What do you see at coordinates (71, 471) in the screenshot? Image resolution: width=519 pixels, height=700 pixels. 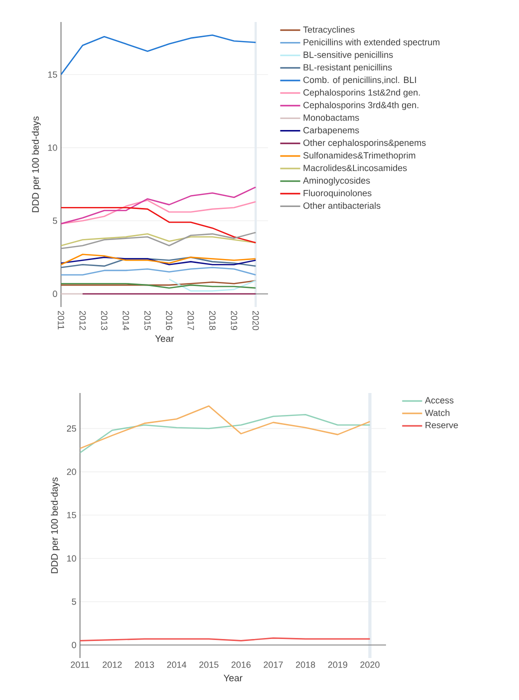 I see `y-tick-label: 20` at bounding box center [71, 471].